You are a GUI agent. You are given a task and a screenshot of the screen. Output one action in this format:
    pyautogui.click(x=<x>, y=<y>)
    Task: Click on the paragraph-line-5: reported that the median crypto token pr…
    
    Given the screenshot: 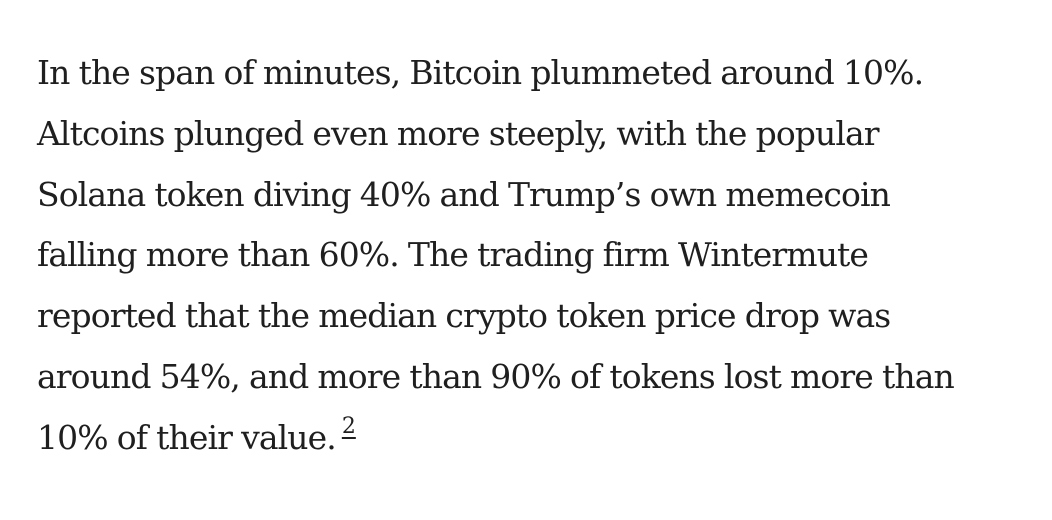 What is the action you would take?
    pyautogui.click(x=464, y=316)
    